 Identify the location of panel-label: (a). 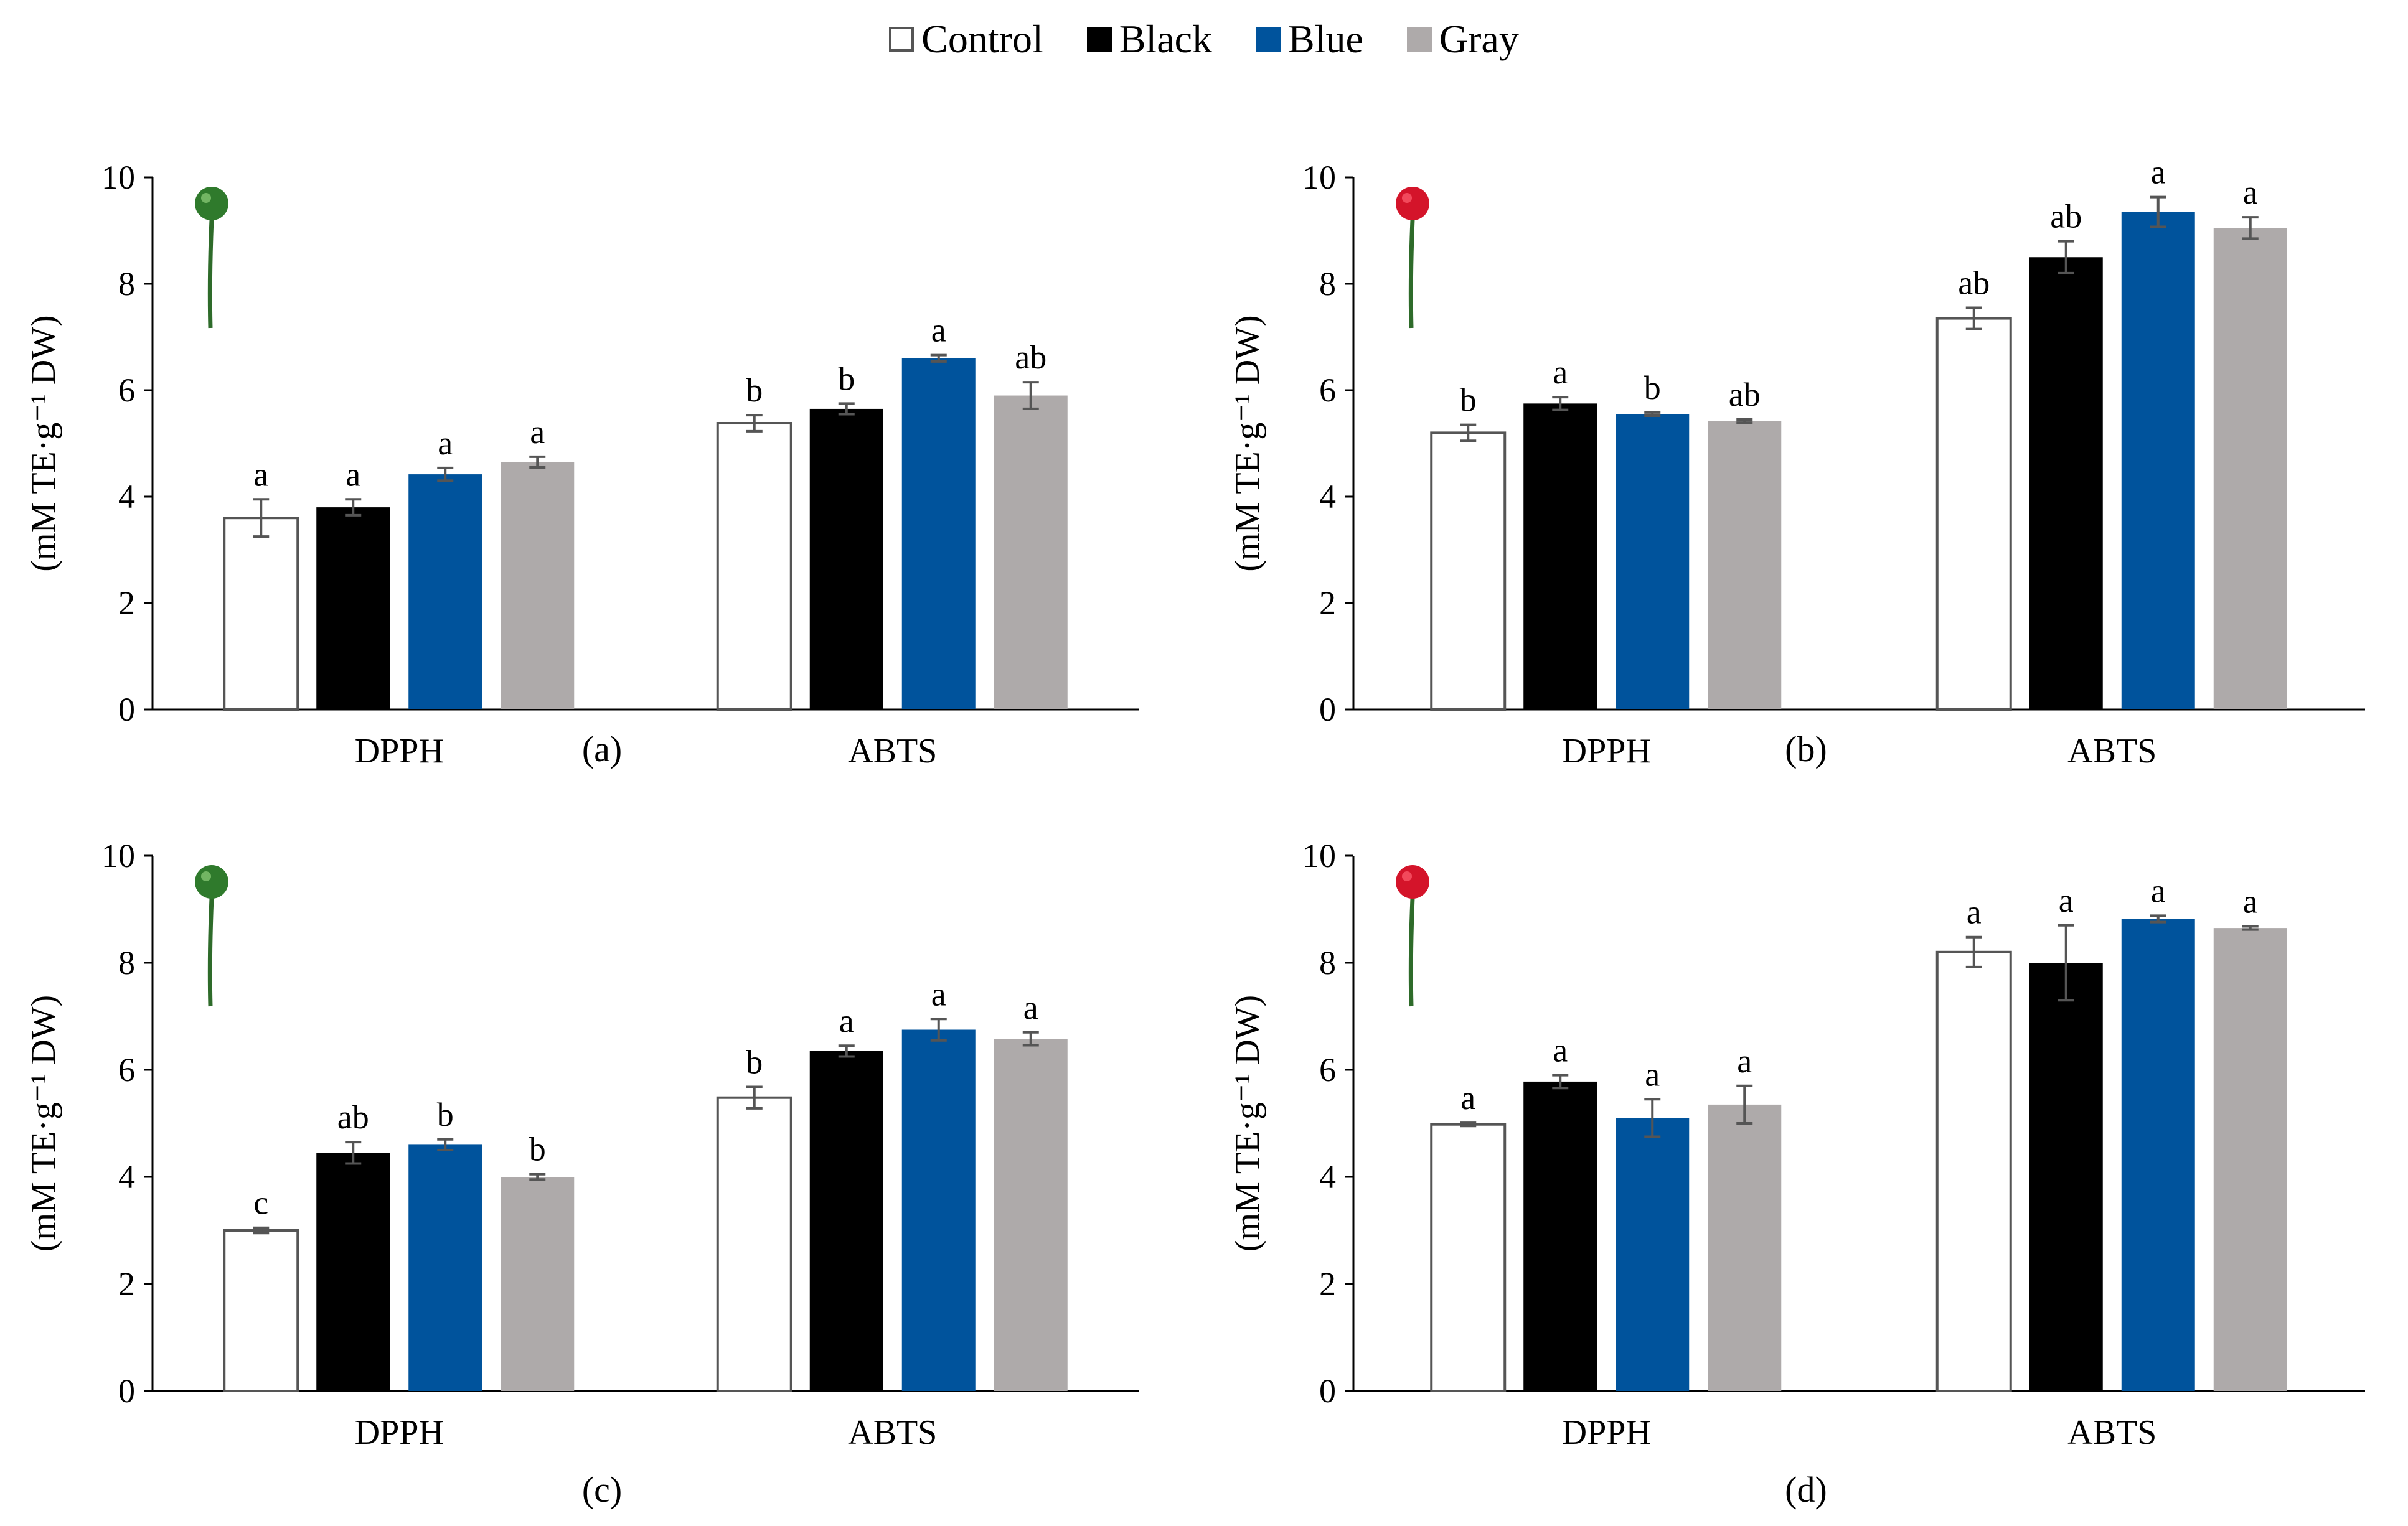
(602, 749).